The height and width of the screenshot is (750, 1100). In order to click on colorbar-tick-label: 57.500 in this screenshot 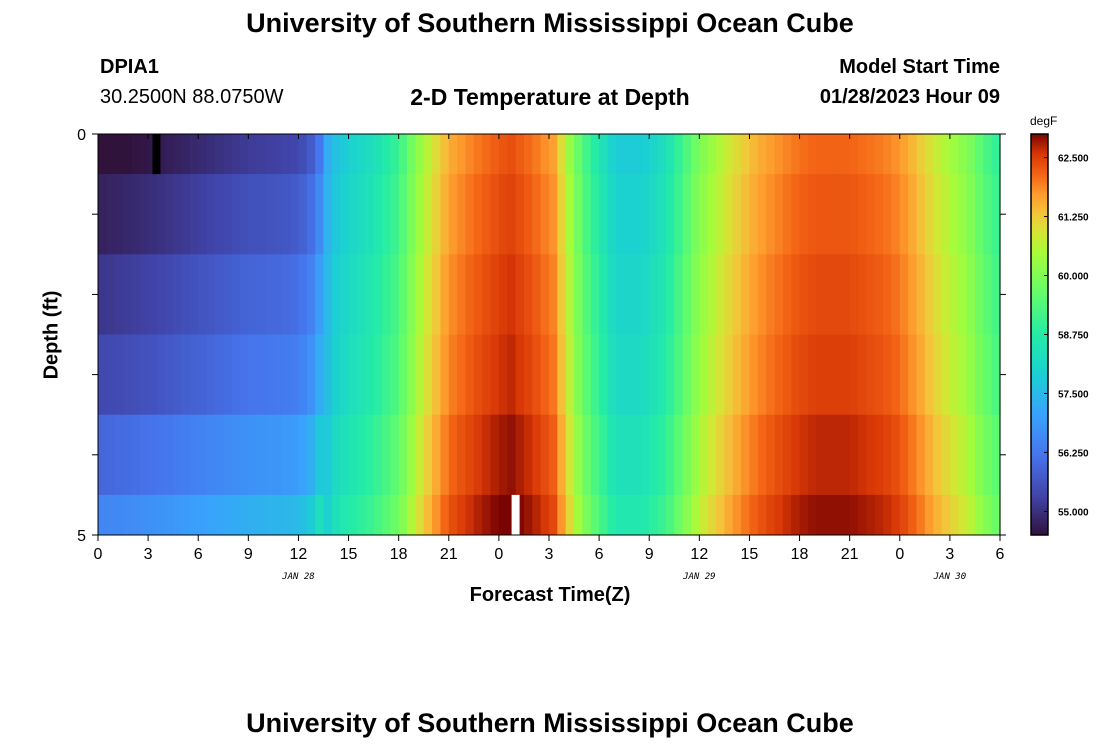, I will do `click(1073, 394)`.